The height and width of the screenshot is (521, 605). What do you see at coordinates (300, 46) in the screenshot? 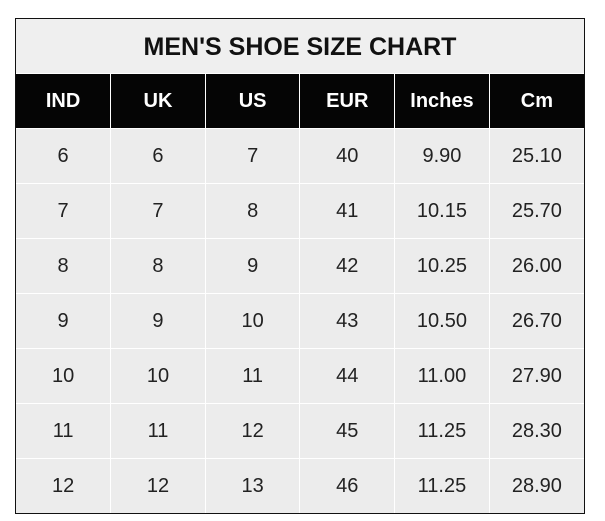
I see `chart-title: MEN'S SHOE SIZE CHART` at bounding box center [300, 46].